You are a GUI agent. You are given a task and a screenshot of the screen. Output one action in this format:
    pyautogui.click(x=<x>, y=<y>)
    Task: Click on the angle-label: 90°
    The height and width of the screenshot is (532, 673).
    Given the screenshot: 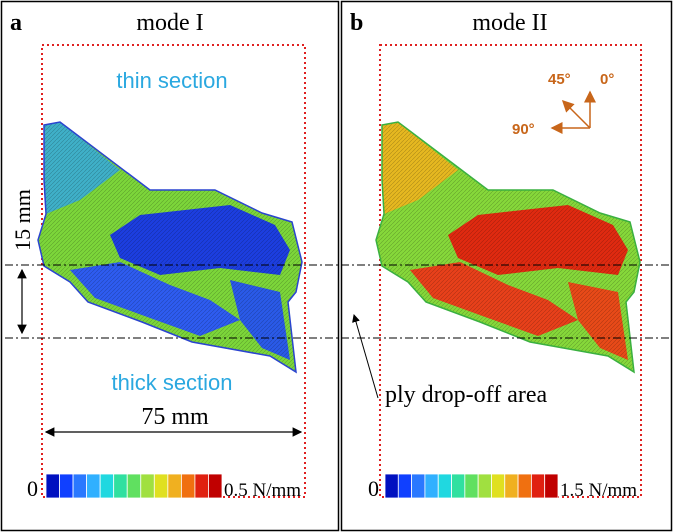 What is the action you would take?
    pyautogui.click(x=523, y=129)
    